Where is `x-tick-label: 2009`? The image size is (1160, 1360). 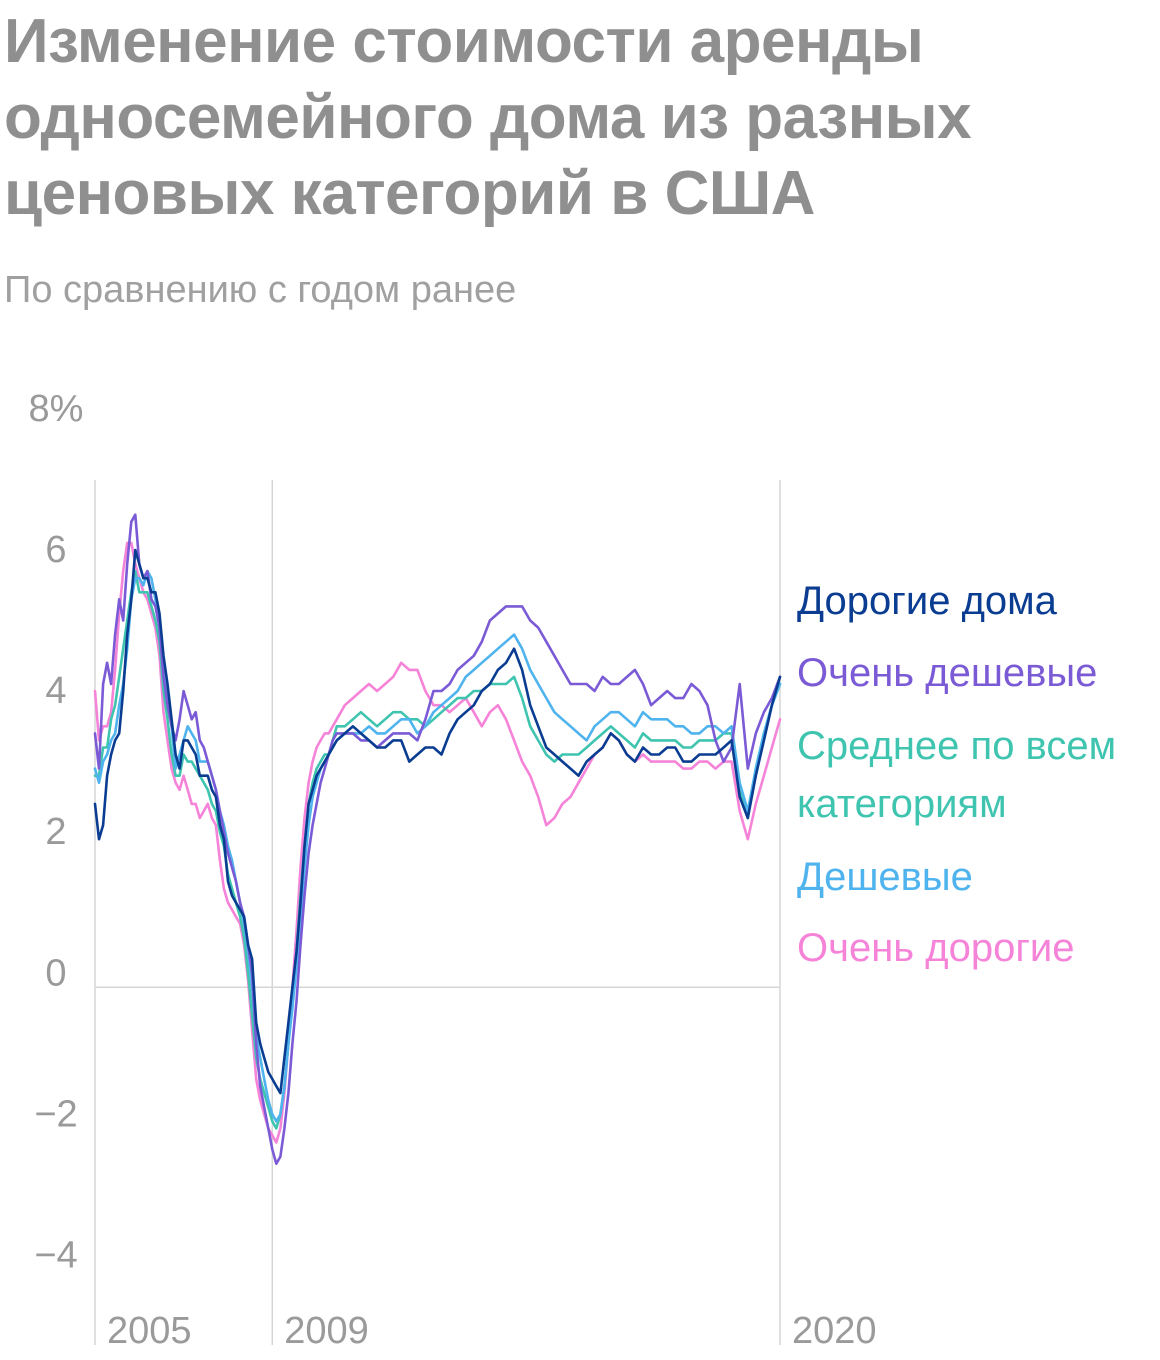
x-tick-label: 2009 is located at coordinates (326, 1331).